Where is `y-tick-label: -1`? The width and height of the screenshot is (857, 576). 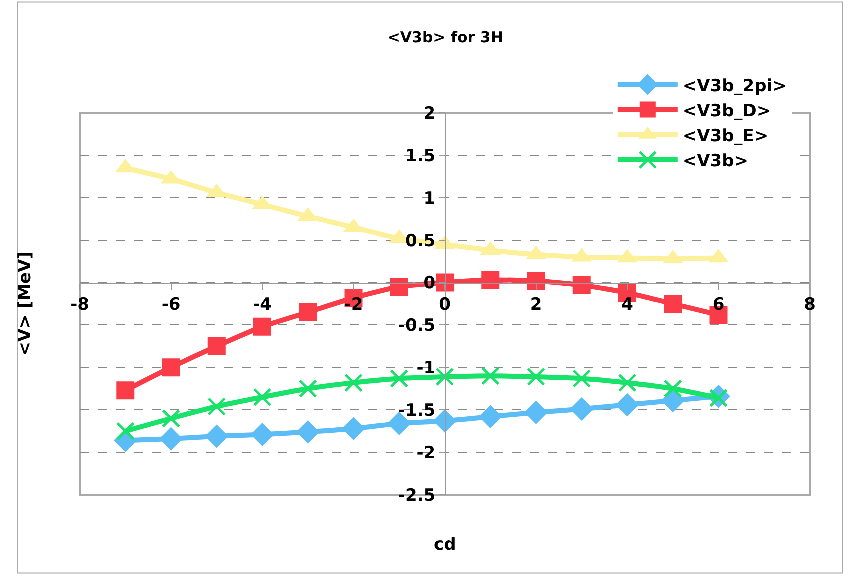
y-tick-label: -1 is located at coordinates (426, 368).